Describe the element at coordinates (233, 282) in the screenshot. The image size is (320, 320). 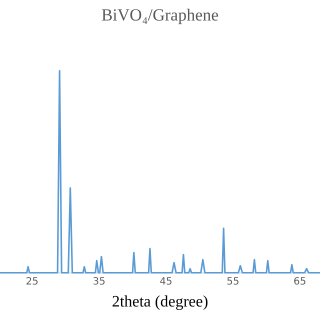
I see `x-tick-label: 55` at that location.